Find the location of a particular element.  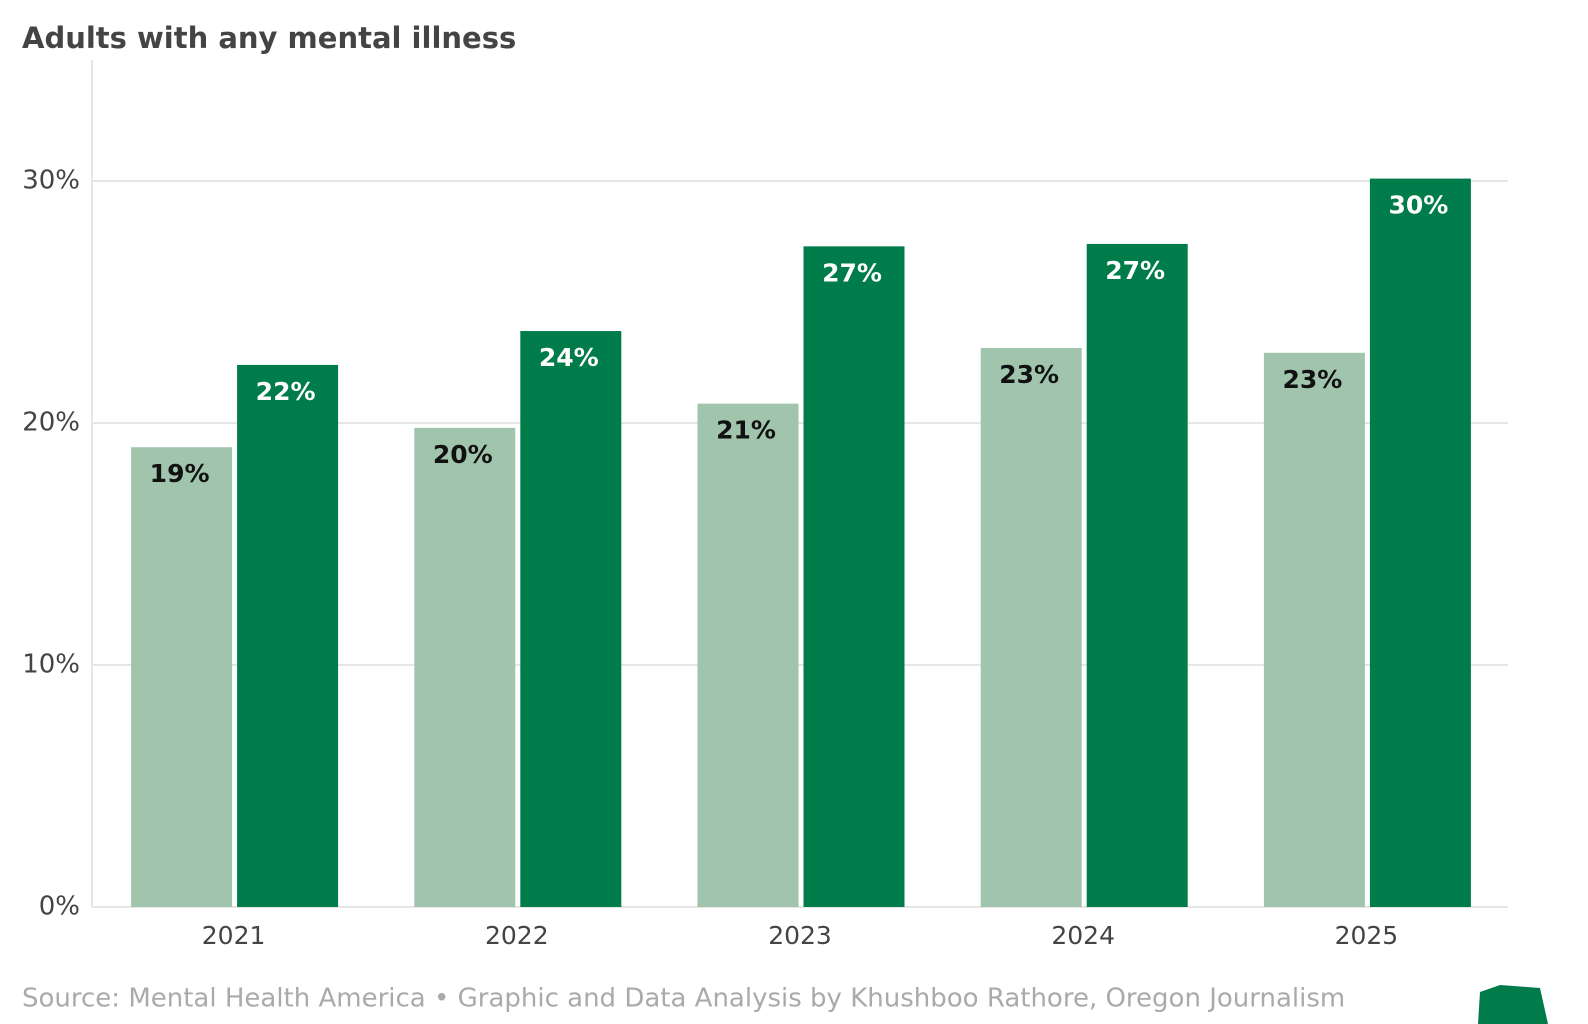

logo is located at coordinates (1513, 1004).